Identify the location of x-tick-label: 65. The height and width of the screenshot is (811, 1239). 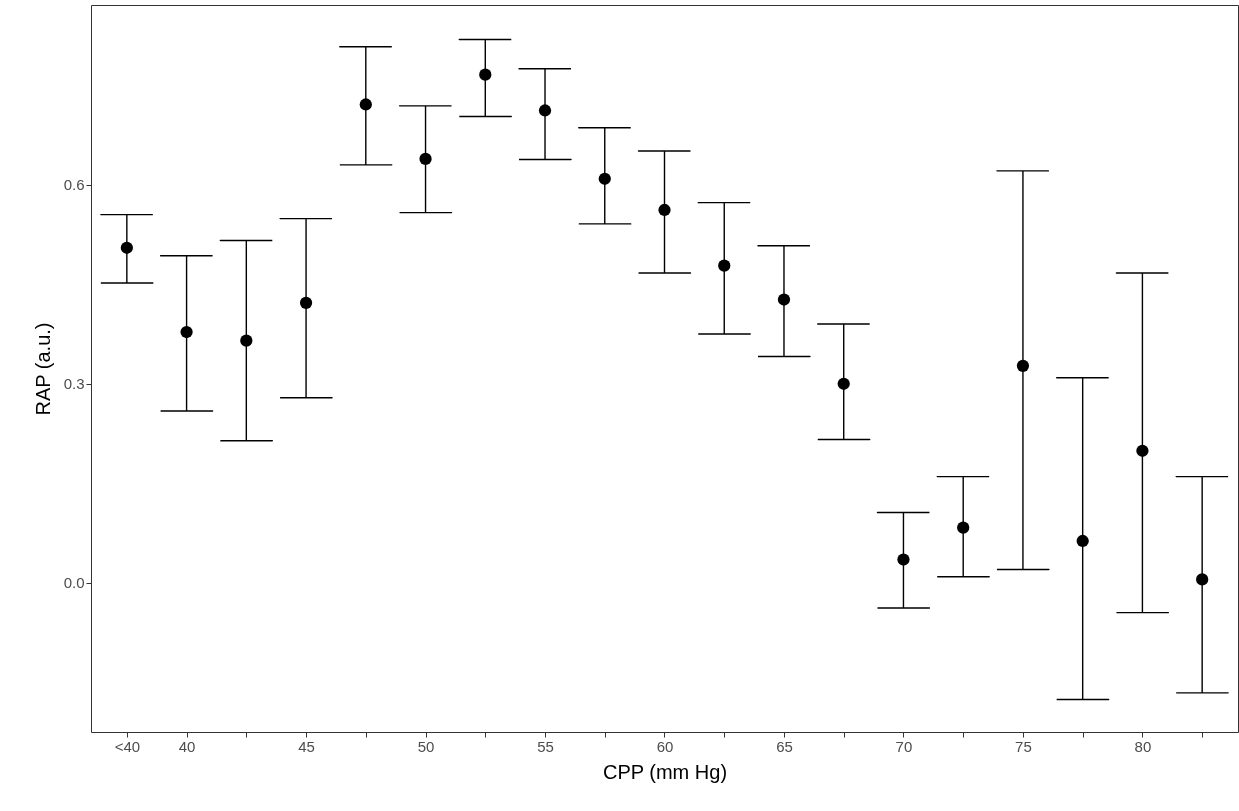
(784, 746).